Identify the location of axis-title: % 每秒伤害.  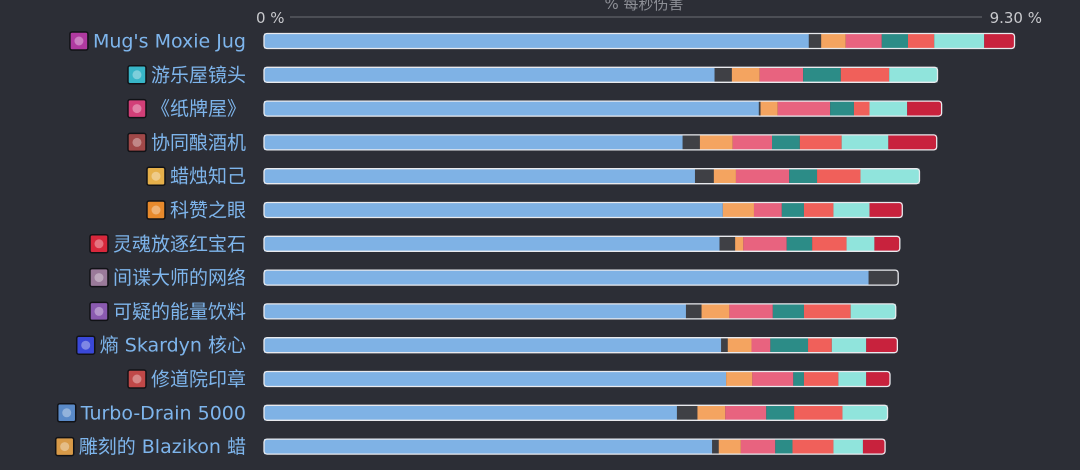
(643, 6).